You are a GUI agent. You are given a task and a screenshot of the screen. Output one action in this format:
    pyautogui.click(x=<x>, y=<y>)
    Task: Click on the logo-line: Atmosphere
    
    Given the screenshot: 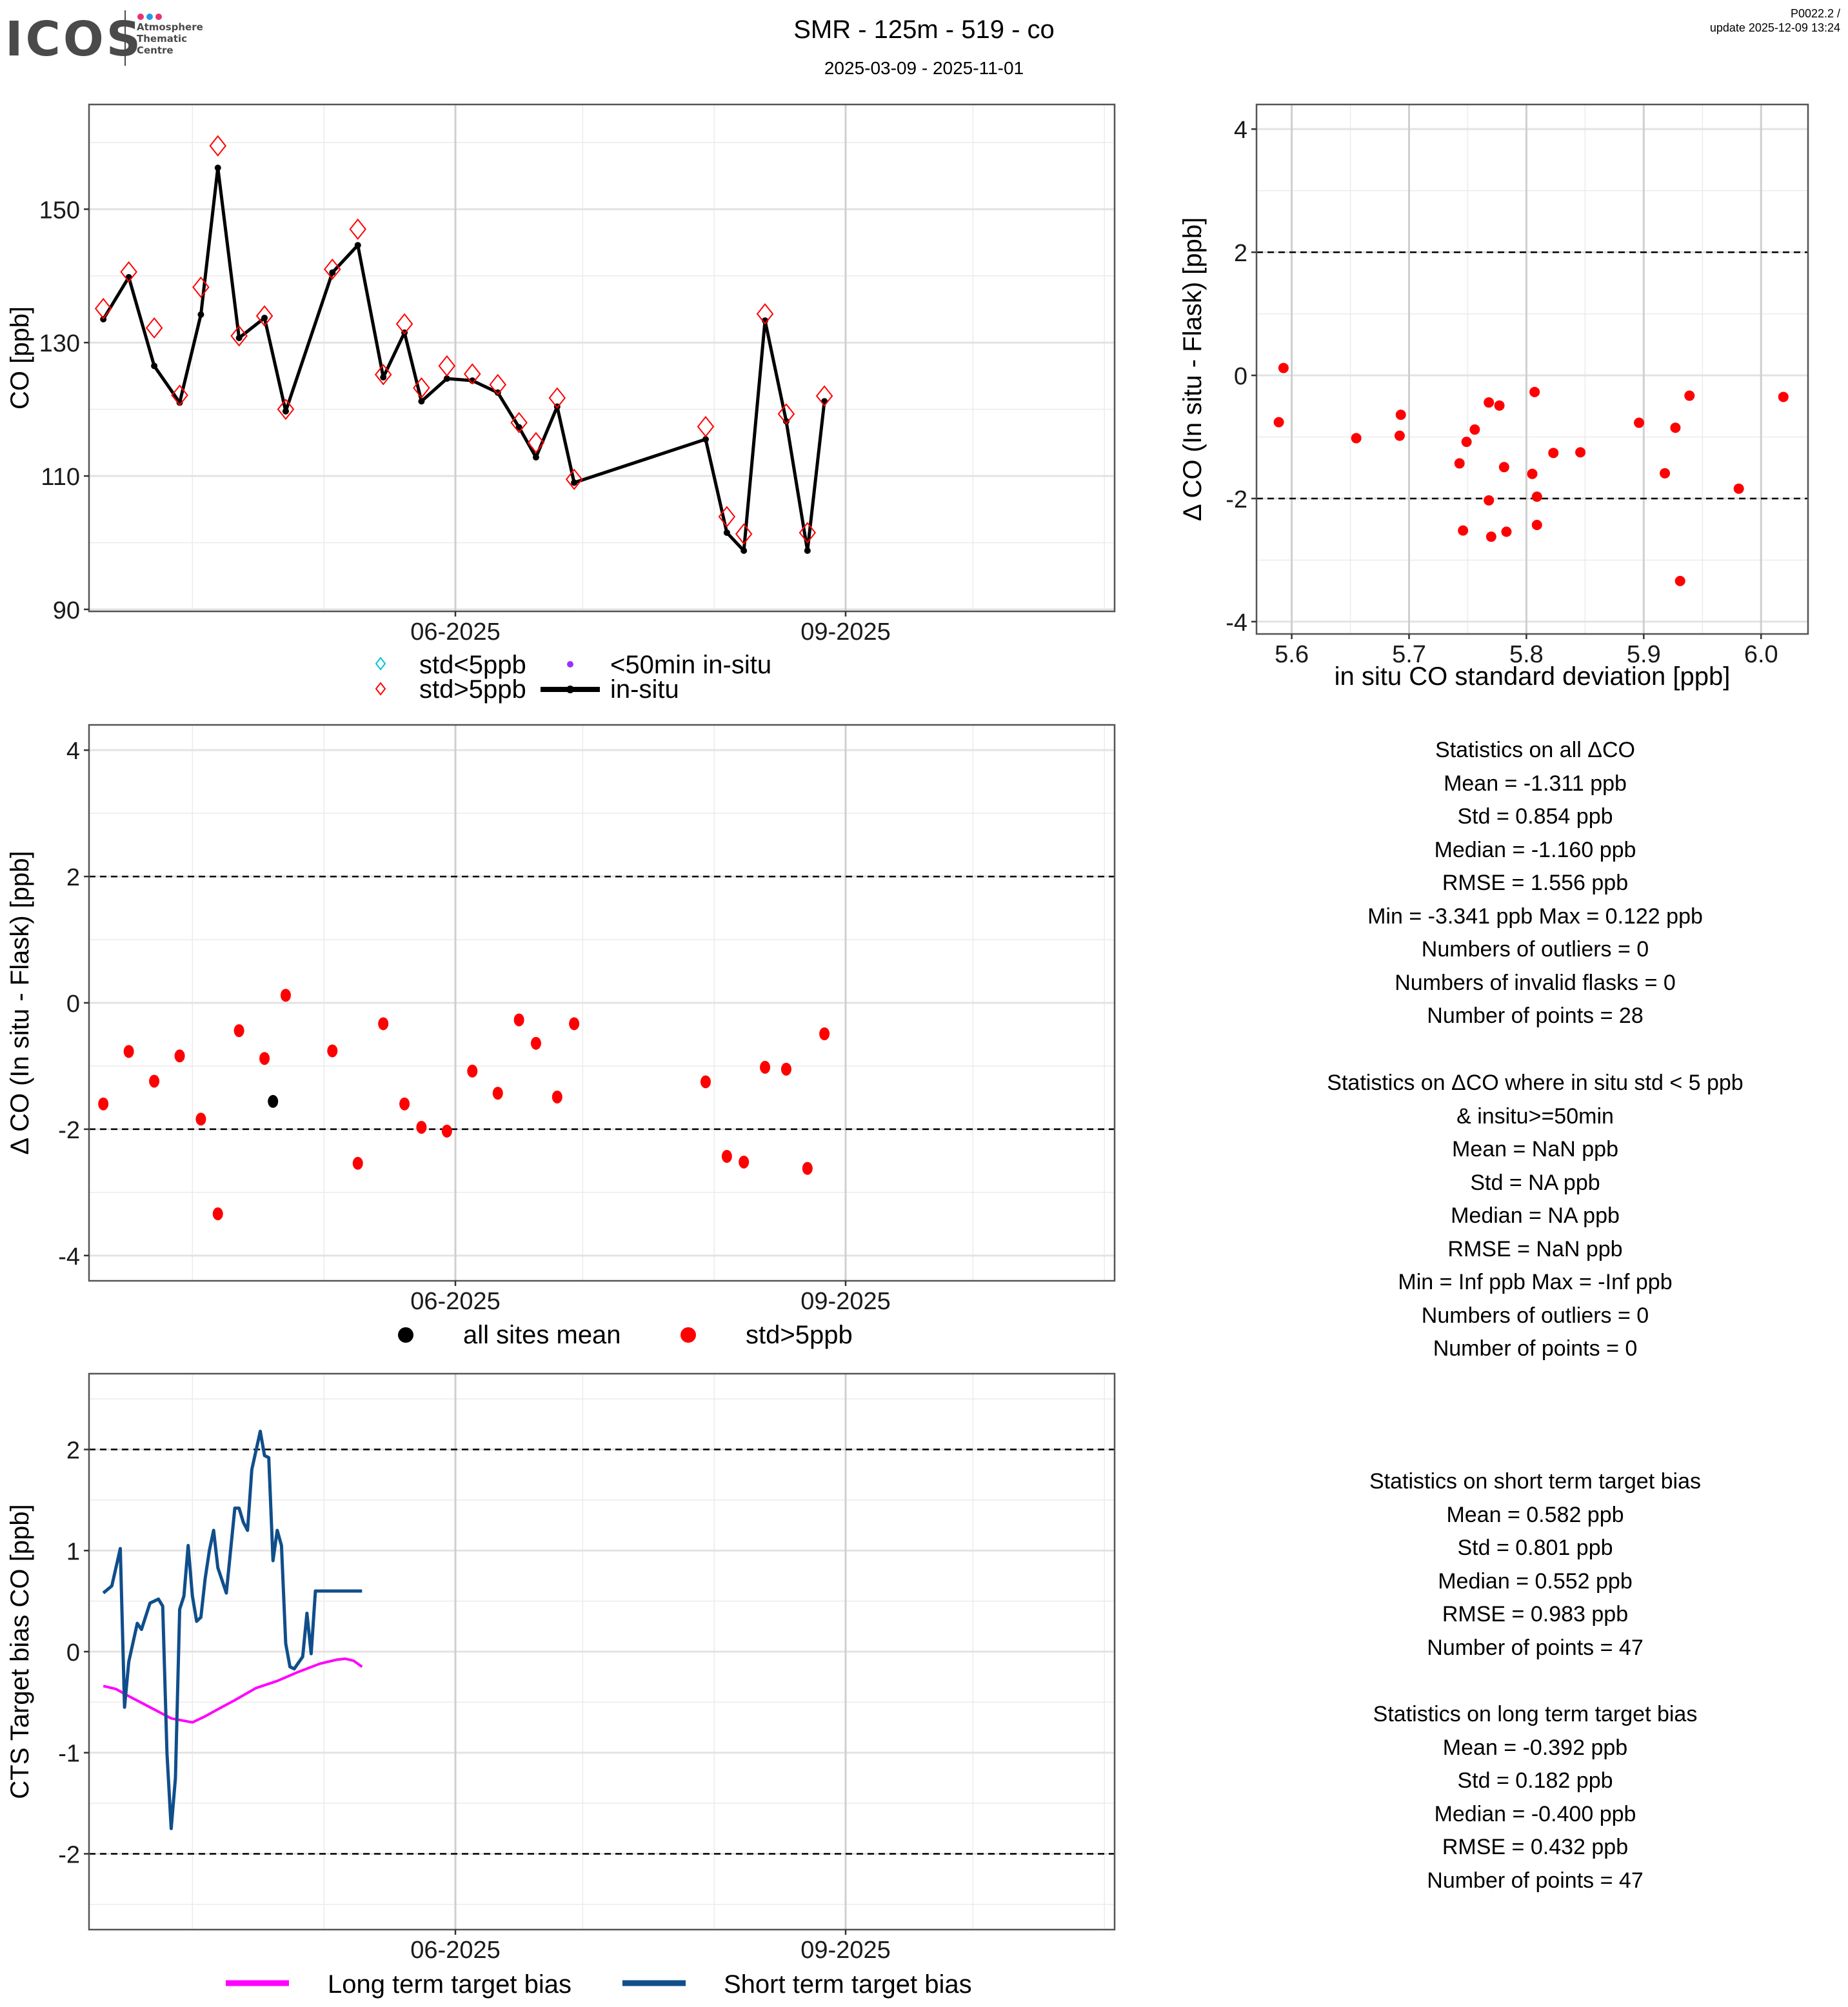 What is the action you would take?
    pyautogui.click(x=170, y=27)
    